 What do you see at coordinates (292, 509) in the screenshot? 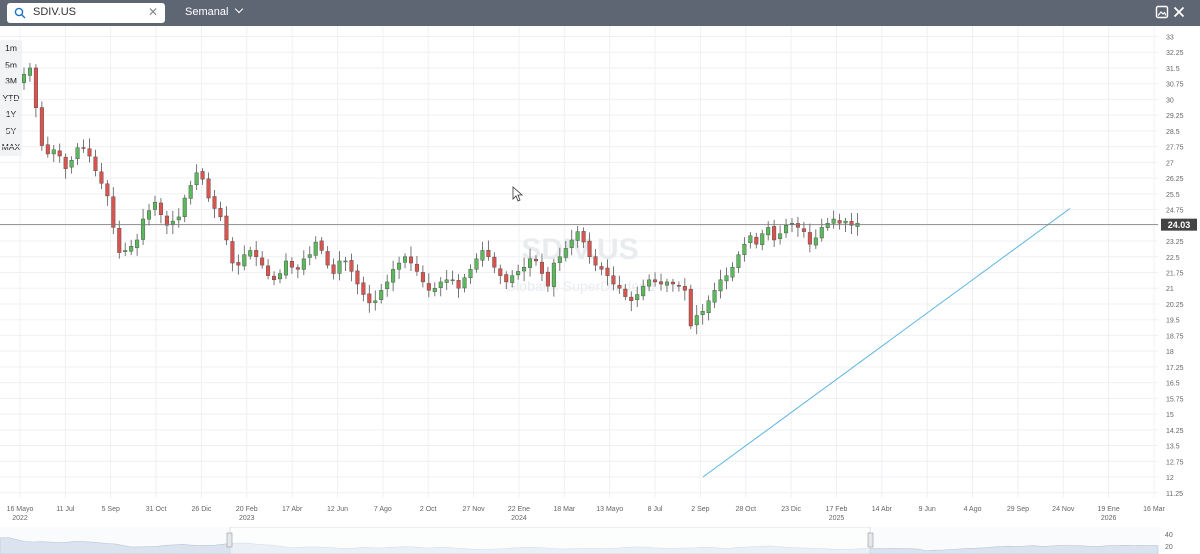
I see `x-tick-label: 17 Abr` at bounding box center [292, 509].